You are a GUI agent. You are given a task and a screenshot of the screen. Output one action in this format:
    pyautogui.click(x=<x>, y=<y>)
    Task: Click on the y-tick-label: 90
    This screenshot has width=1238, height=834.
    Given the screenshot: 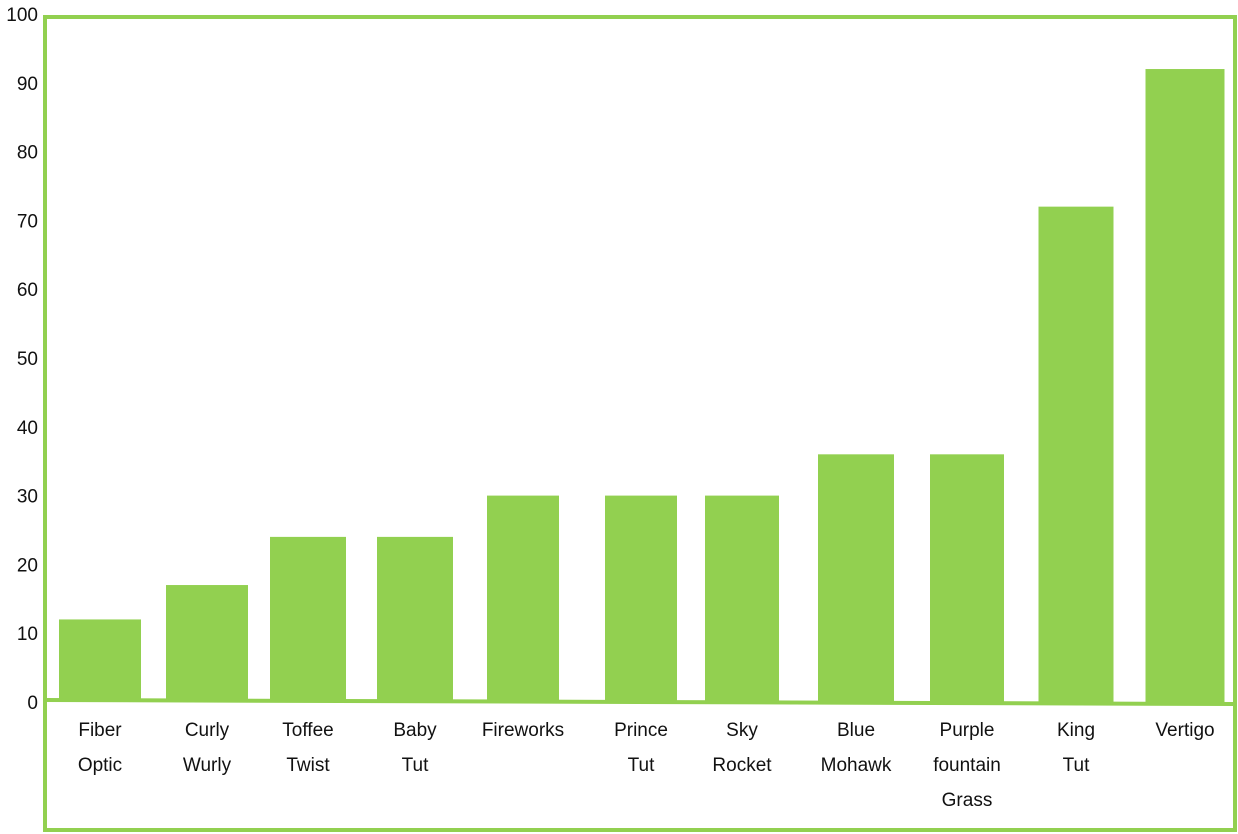 What is the action you would take?
    pyautogui.click(x=27, y=84)
    